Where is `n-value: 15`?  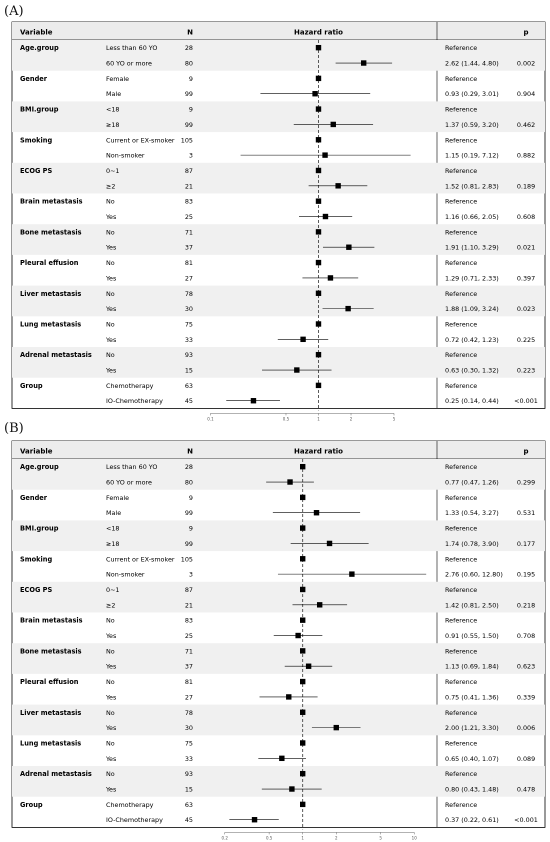
n-value: 15 is located at coordinates (189, 790).